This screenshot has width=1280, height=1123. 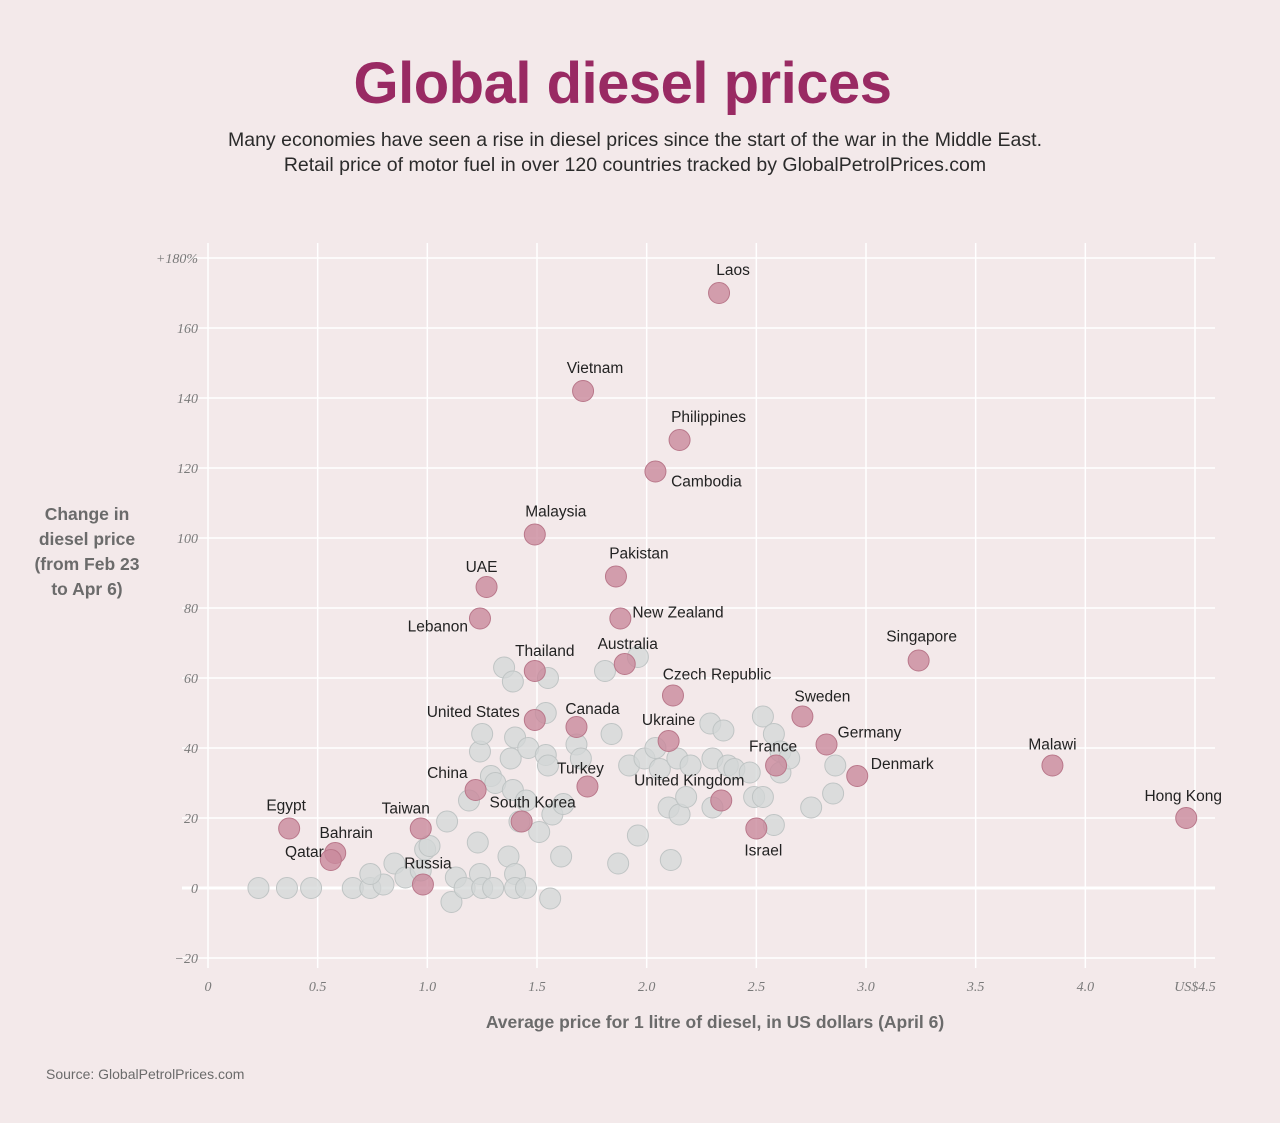 I want to click on country-label: Denmark, so click(x=902, y=764).